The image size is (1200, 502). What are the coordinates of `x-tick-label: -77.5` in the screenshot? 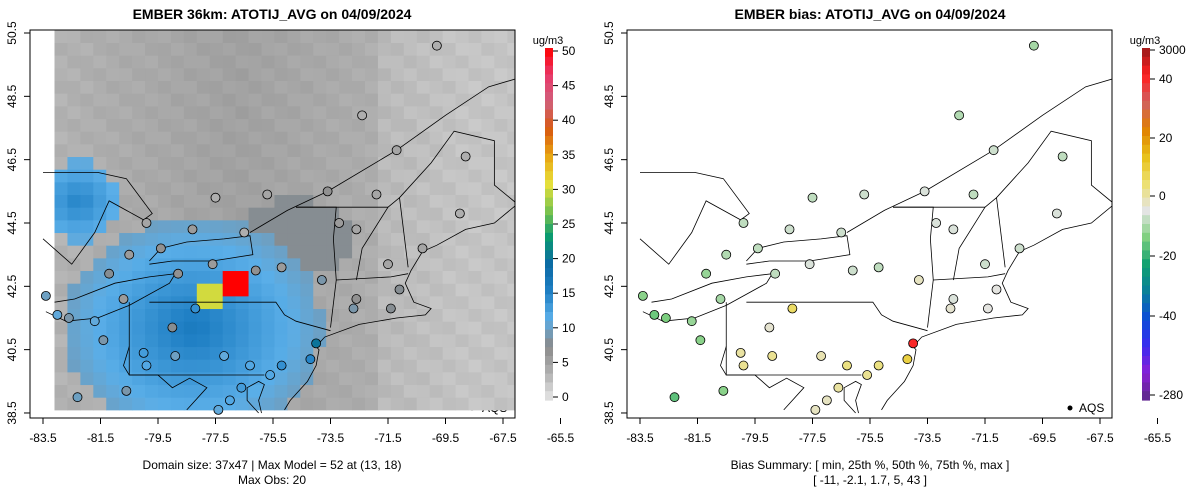 It's located at (813, 438).